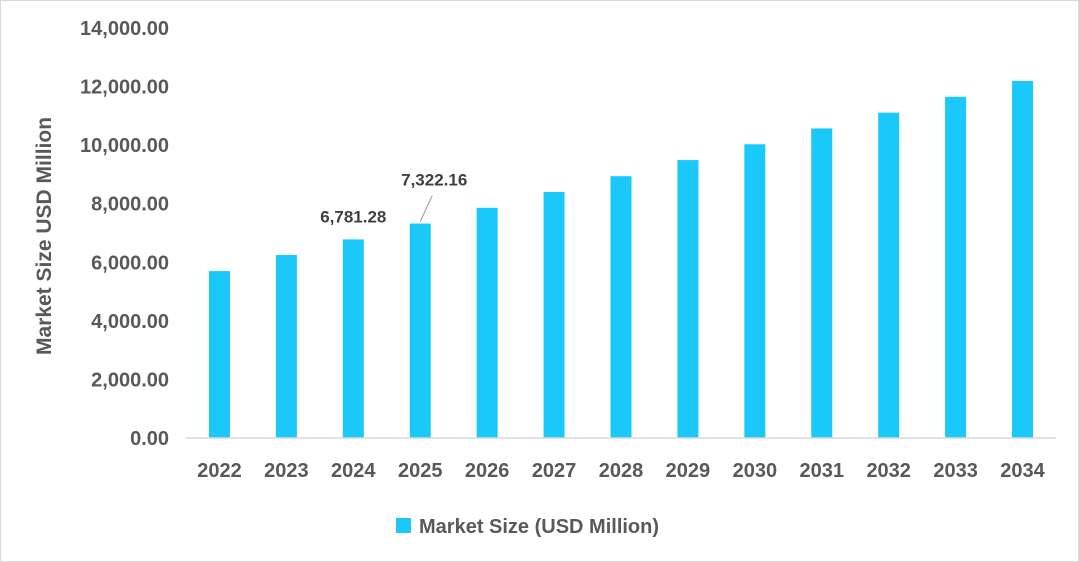 This screenshot has width=1079, height=562. What do you see at coordinates (487, 471) in the screenshot?
I see `x-tick-label: 2026` at bounding box center [487, 471].